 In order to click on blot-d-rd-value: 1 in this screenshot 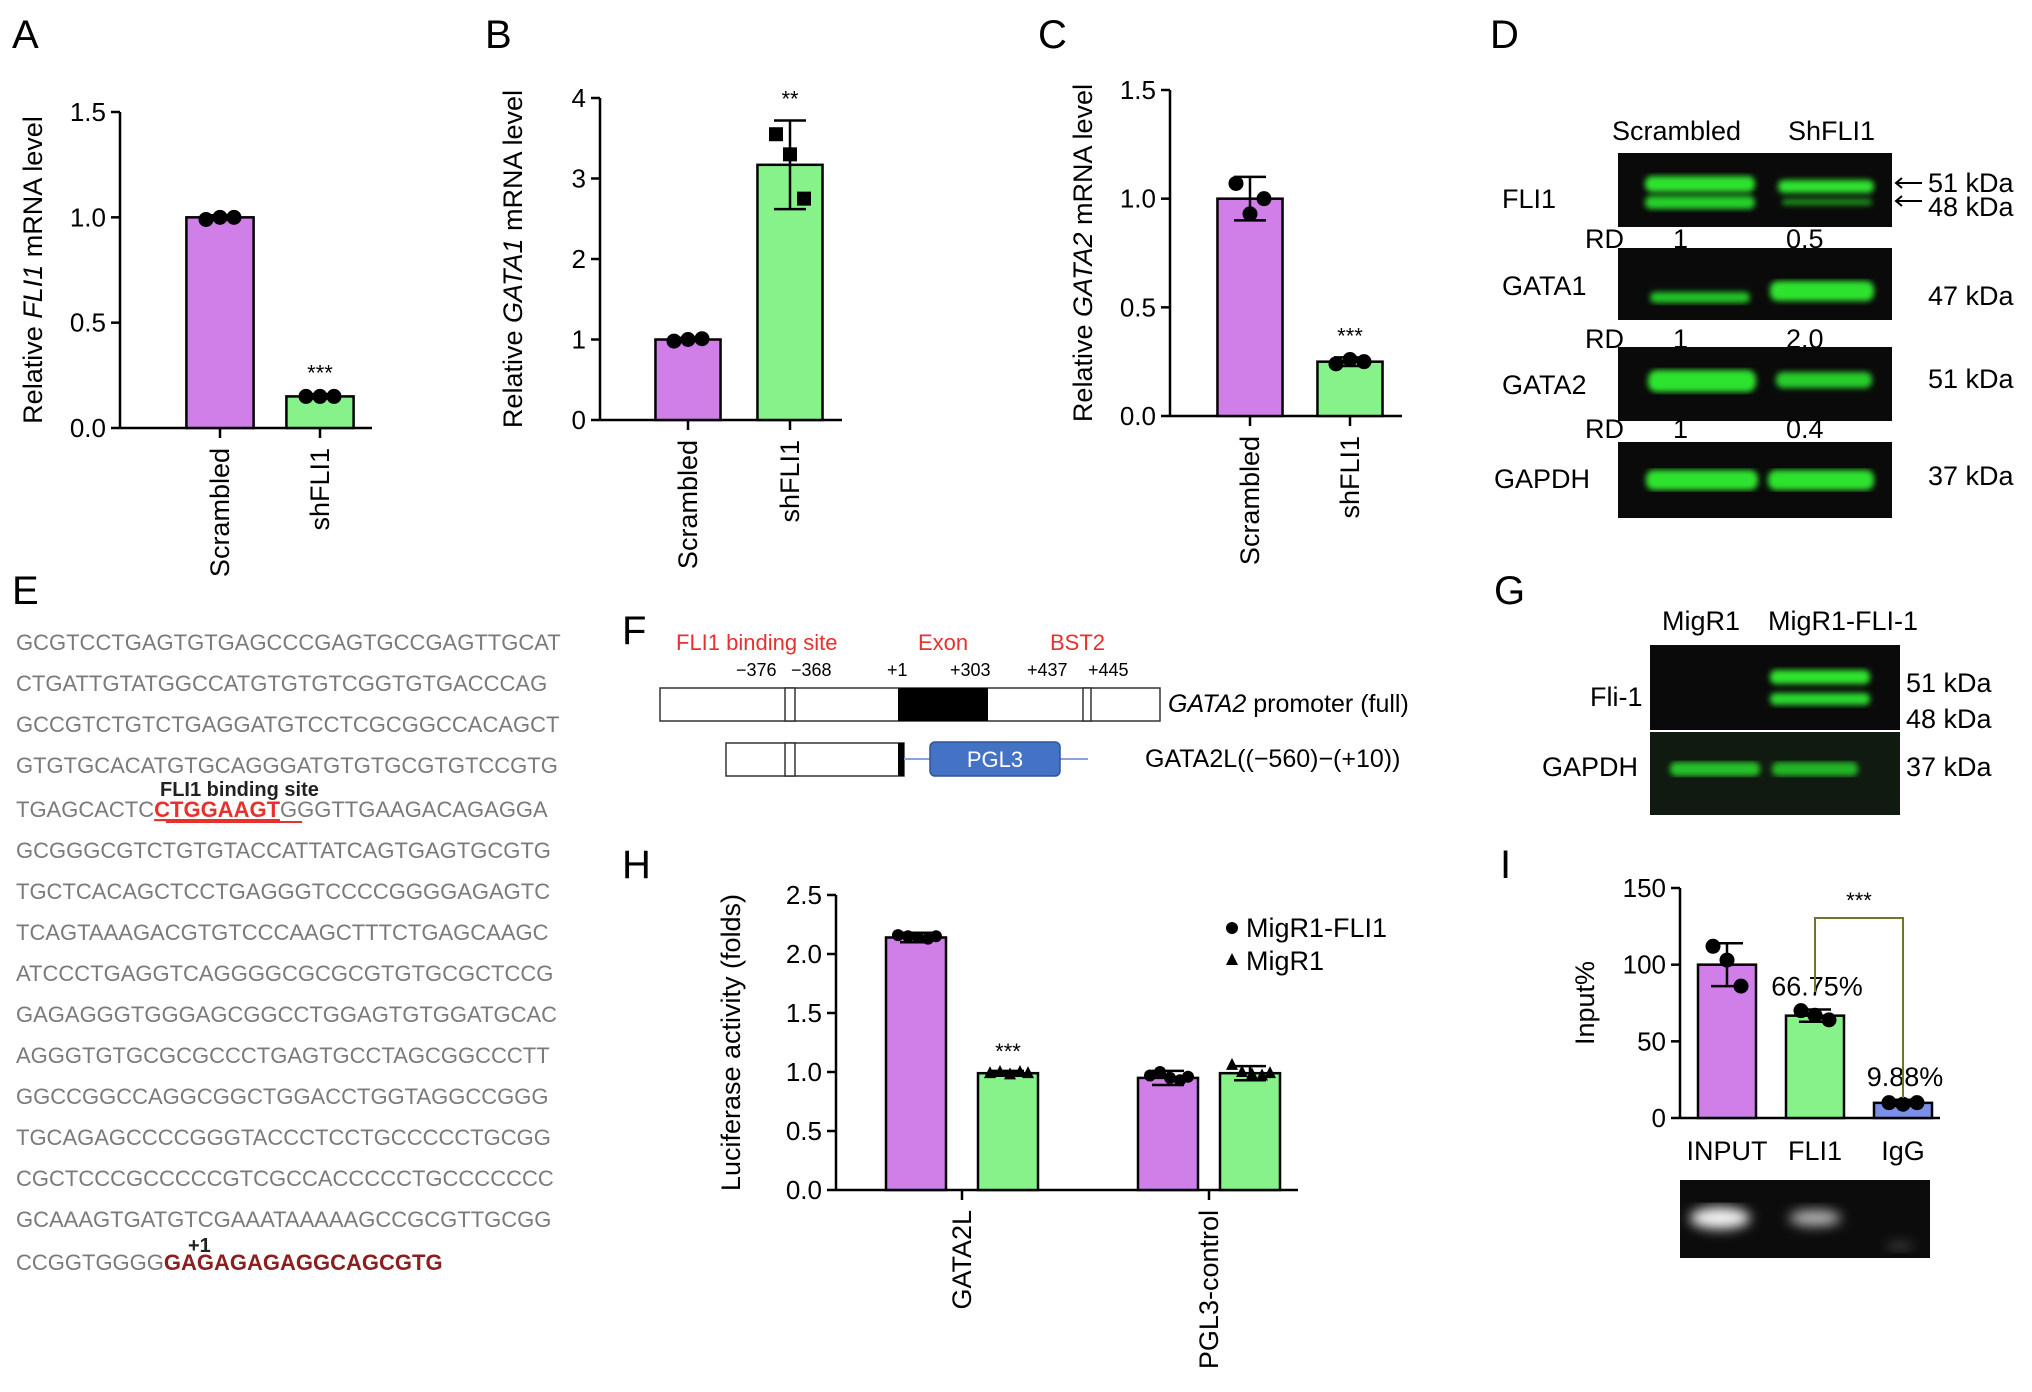, I will do `click(1680, 239)`.